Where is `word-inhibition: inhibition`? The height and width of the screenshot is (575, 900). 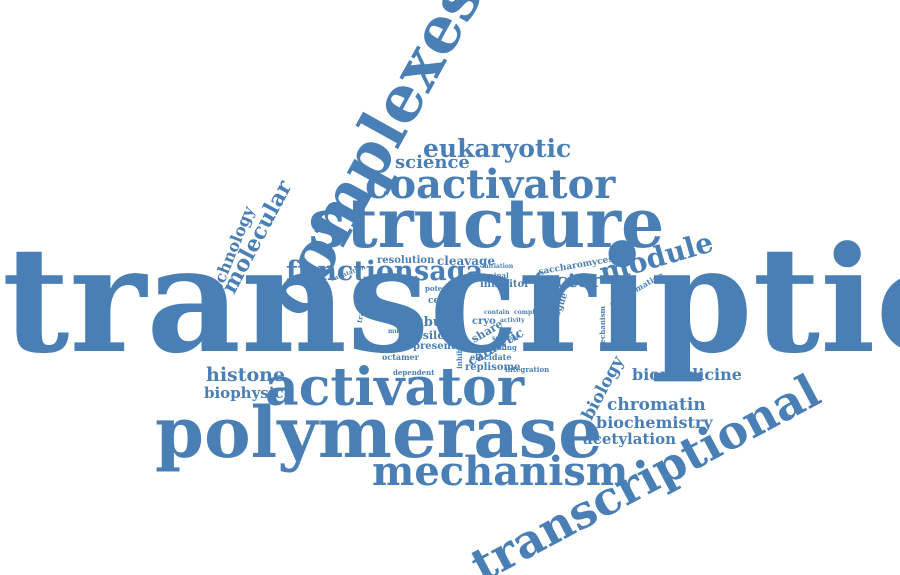
word-inhibition: inhibition is located at coordinates (459, 349).